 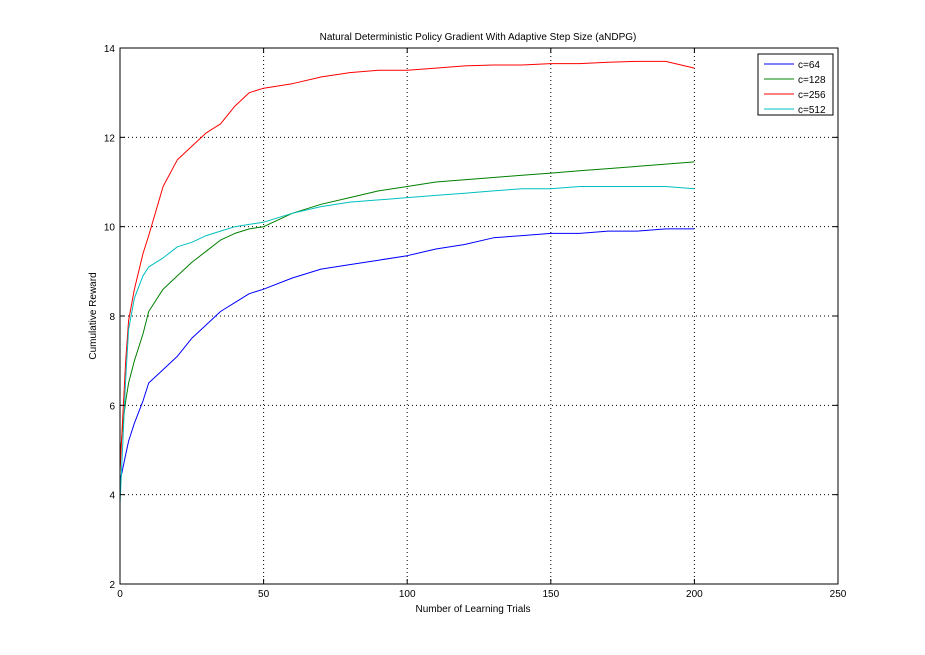 I want to click on y-tick-label: 2, so click(x=112, y=585).